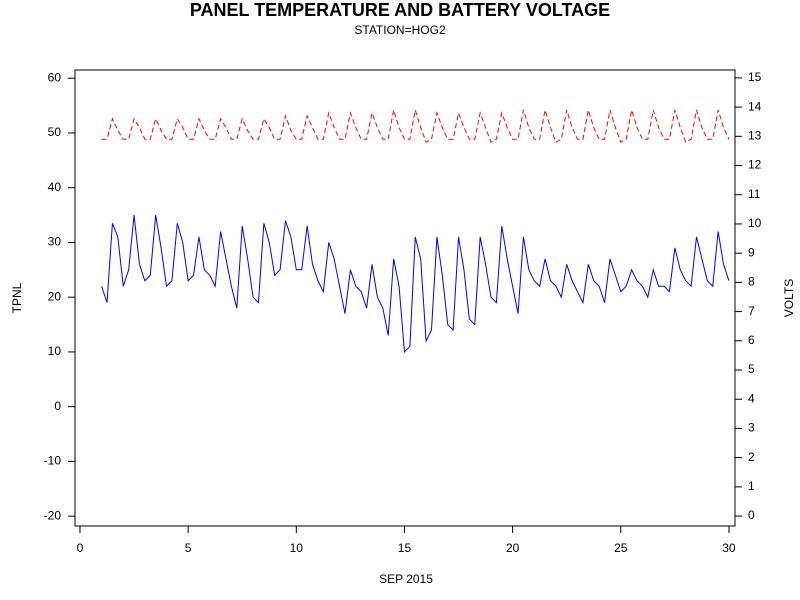 This screenshot has width=800, height=600. Describe the element at coordinates (755, 106) in the screenshot. I see `y2-tick-label: 14` at that location.